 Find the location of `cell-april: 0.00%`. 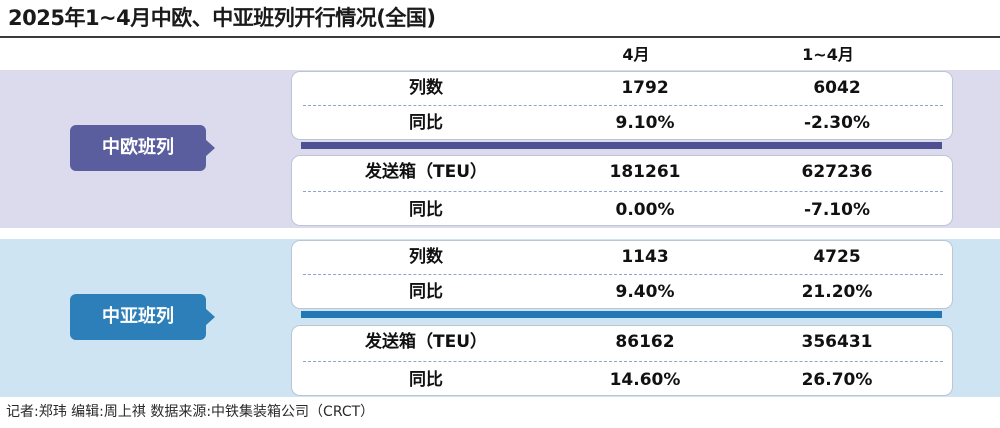

cell-april: 0.00% is located at coordinates (645, 210).